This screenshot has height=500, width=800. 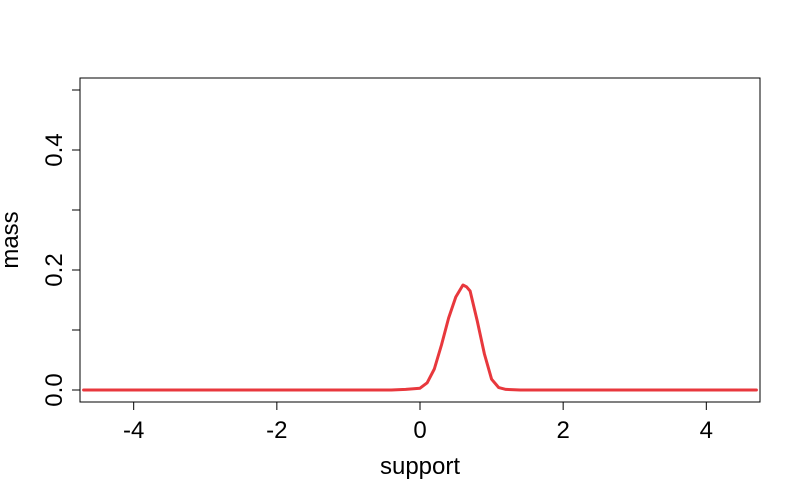 I want to click on y-tick-label: 0.4, so click(x=54, y=149).